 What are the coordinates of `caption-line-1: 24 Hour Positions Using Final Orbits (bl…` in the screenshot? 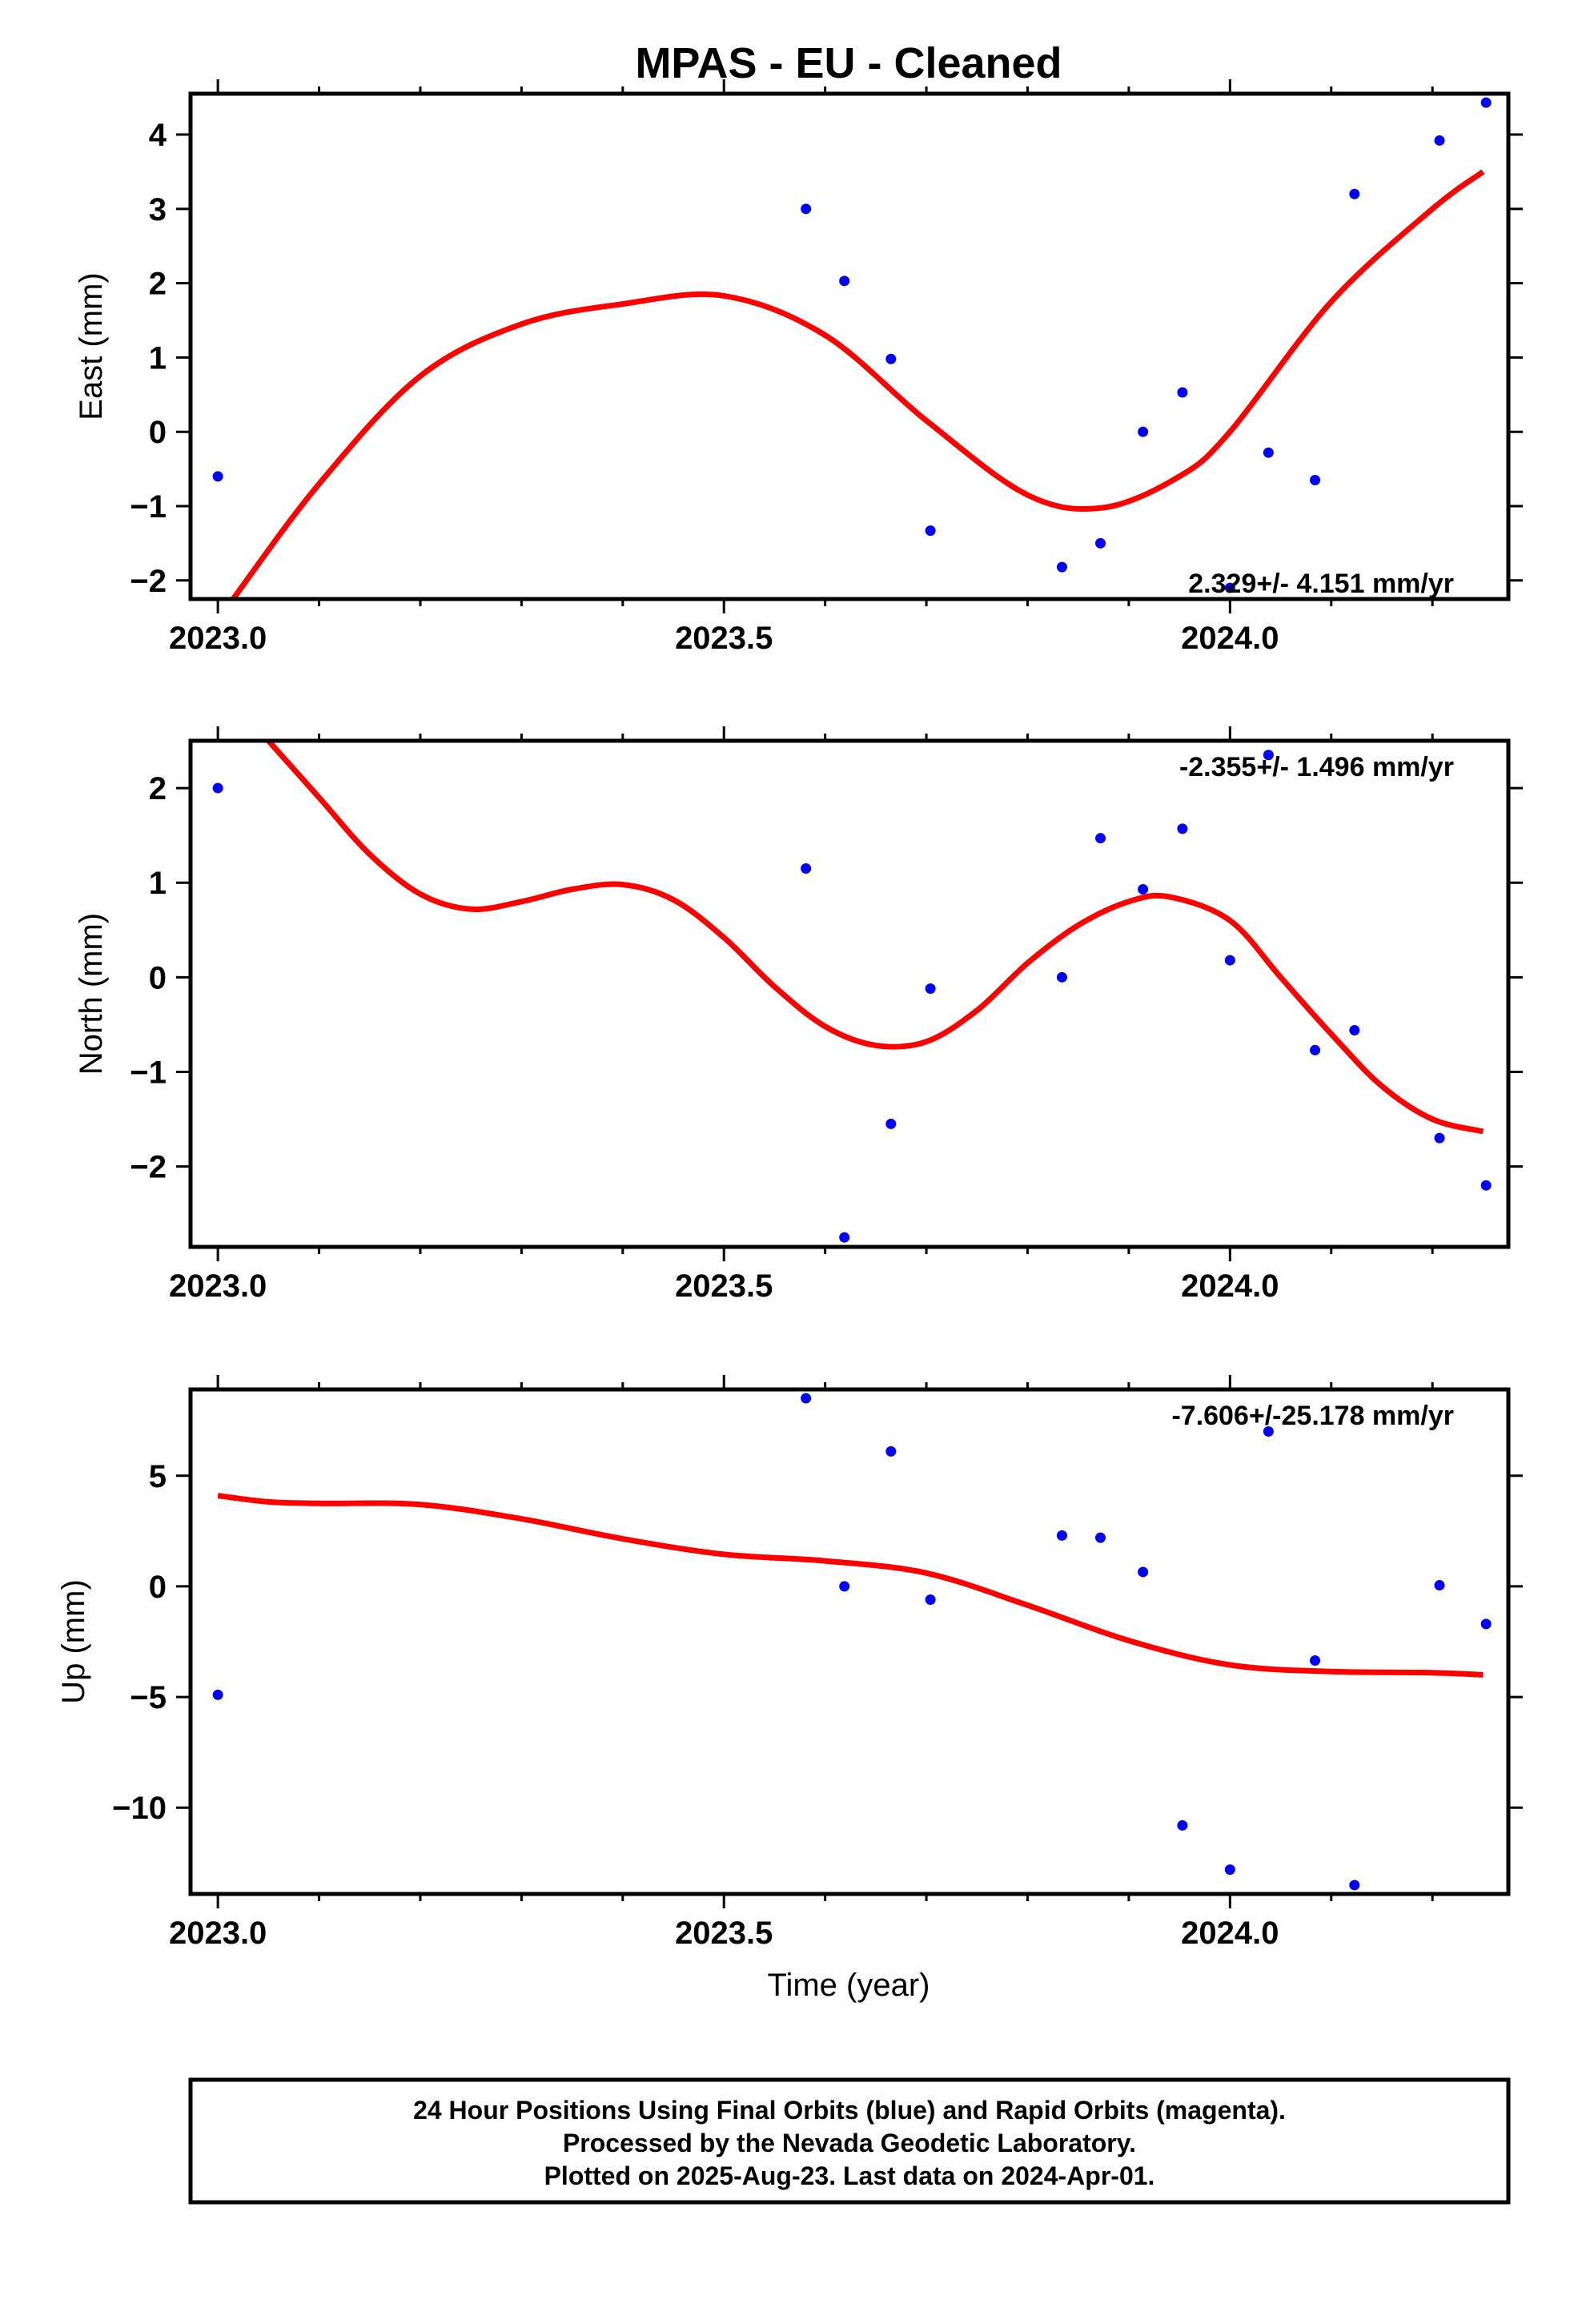 It's located at (849, 2110).